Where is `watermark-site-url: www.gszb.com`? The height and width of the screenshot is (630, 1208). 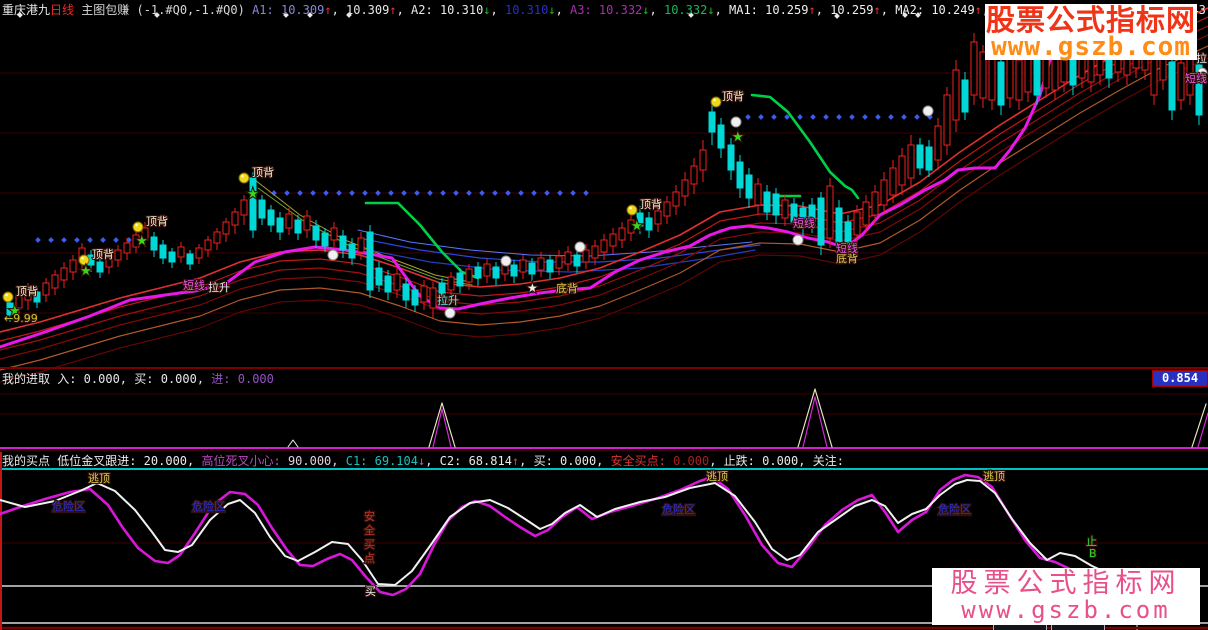 watermark-site-url: www.gszb.com is located at coordinates (1091, 47).